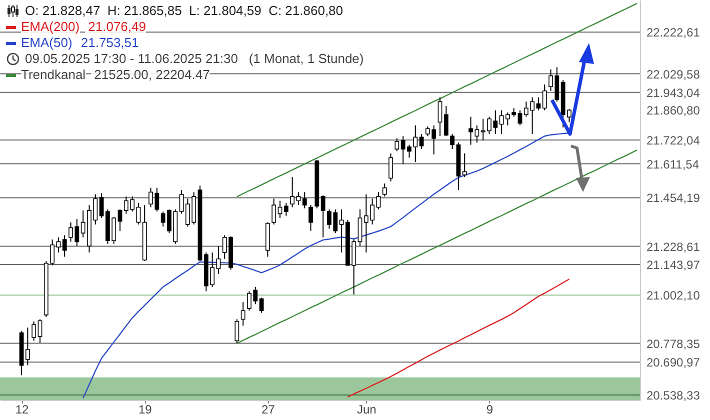 Image resolution: width=710 pixels, height=420 pixels. Describe the element at coordinates (673, 111) in the screenshot. I see `y-tick-label: 21.860,80` at that location.